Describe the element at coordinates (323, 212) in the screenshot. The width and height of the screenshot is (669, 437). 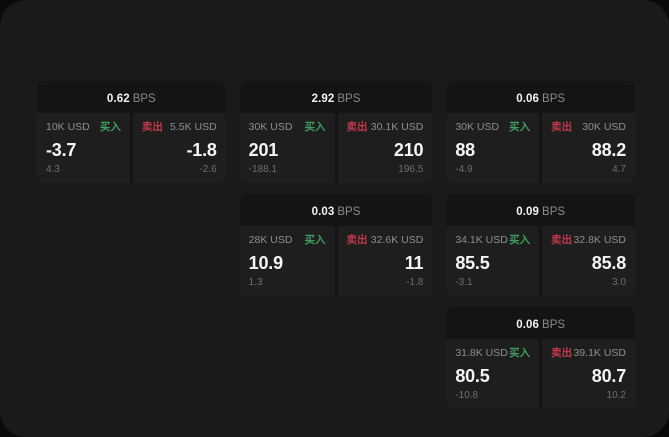
I see `spread-value: 0.03` at that location.